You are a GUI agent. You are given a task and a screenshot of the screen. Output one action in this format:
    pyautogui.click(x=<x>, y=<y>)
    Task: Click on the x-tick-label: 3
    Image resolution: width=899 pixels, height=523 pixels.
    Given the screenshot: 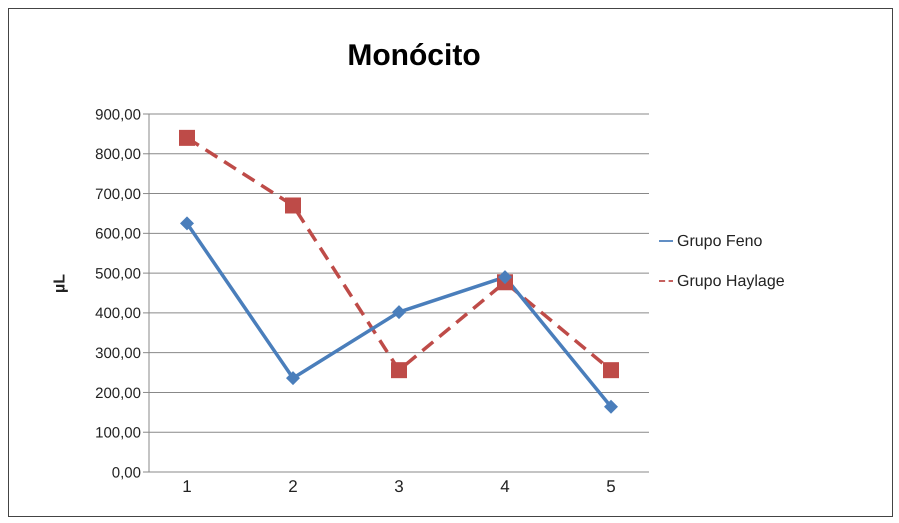 What is the action you would take?
    pyautogui.click(x=399, y=486)
    